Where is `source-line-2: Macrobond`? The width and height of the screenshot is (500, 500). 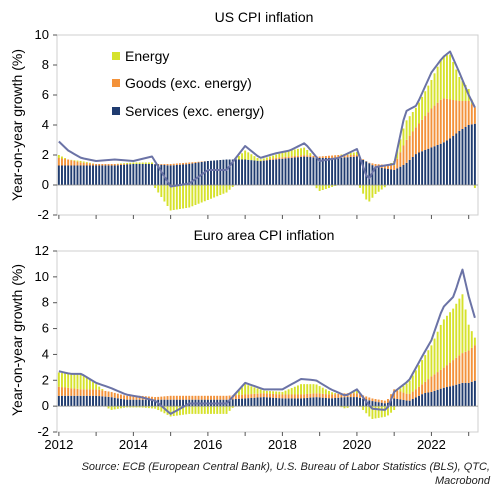
source-line-2: Macrobond is located at coordinates (463, 481).